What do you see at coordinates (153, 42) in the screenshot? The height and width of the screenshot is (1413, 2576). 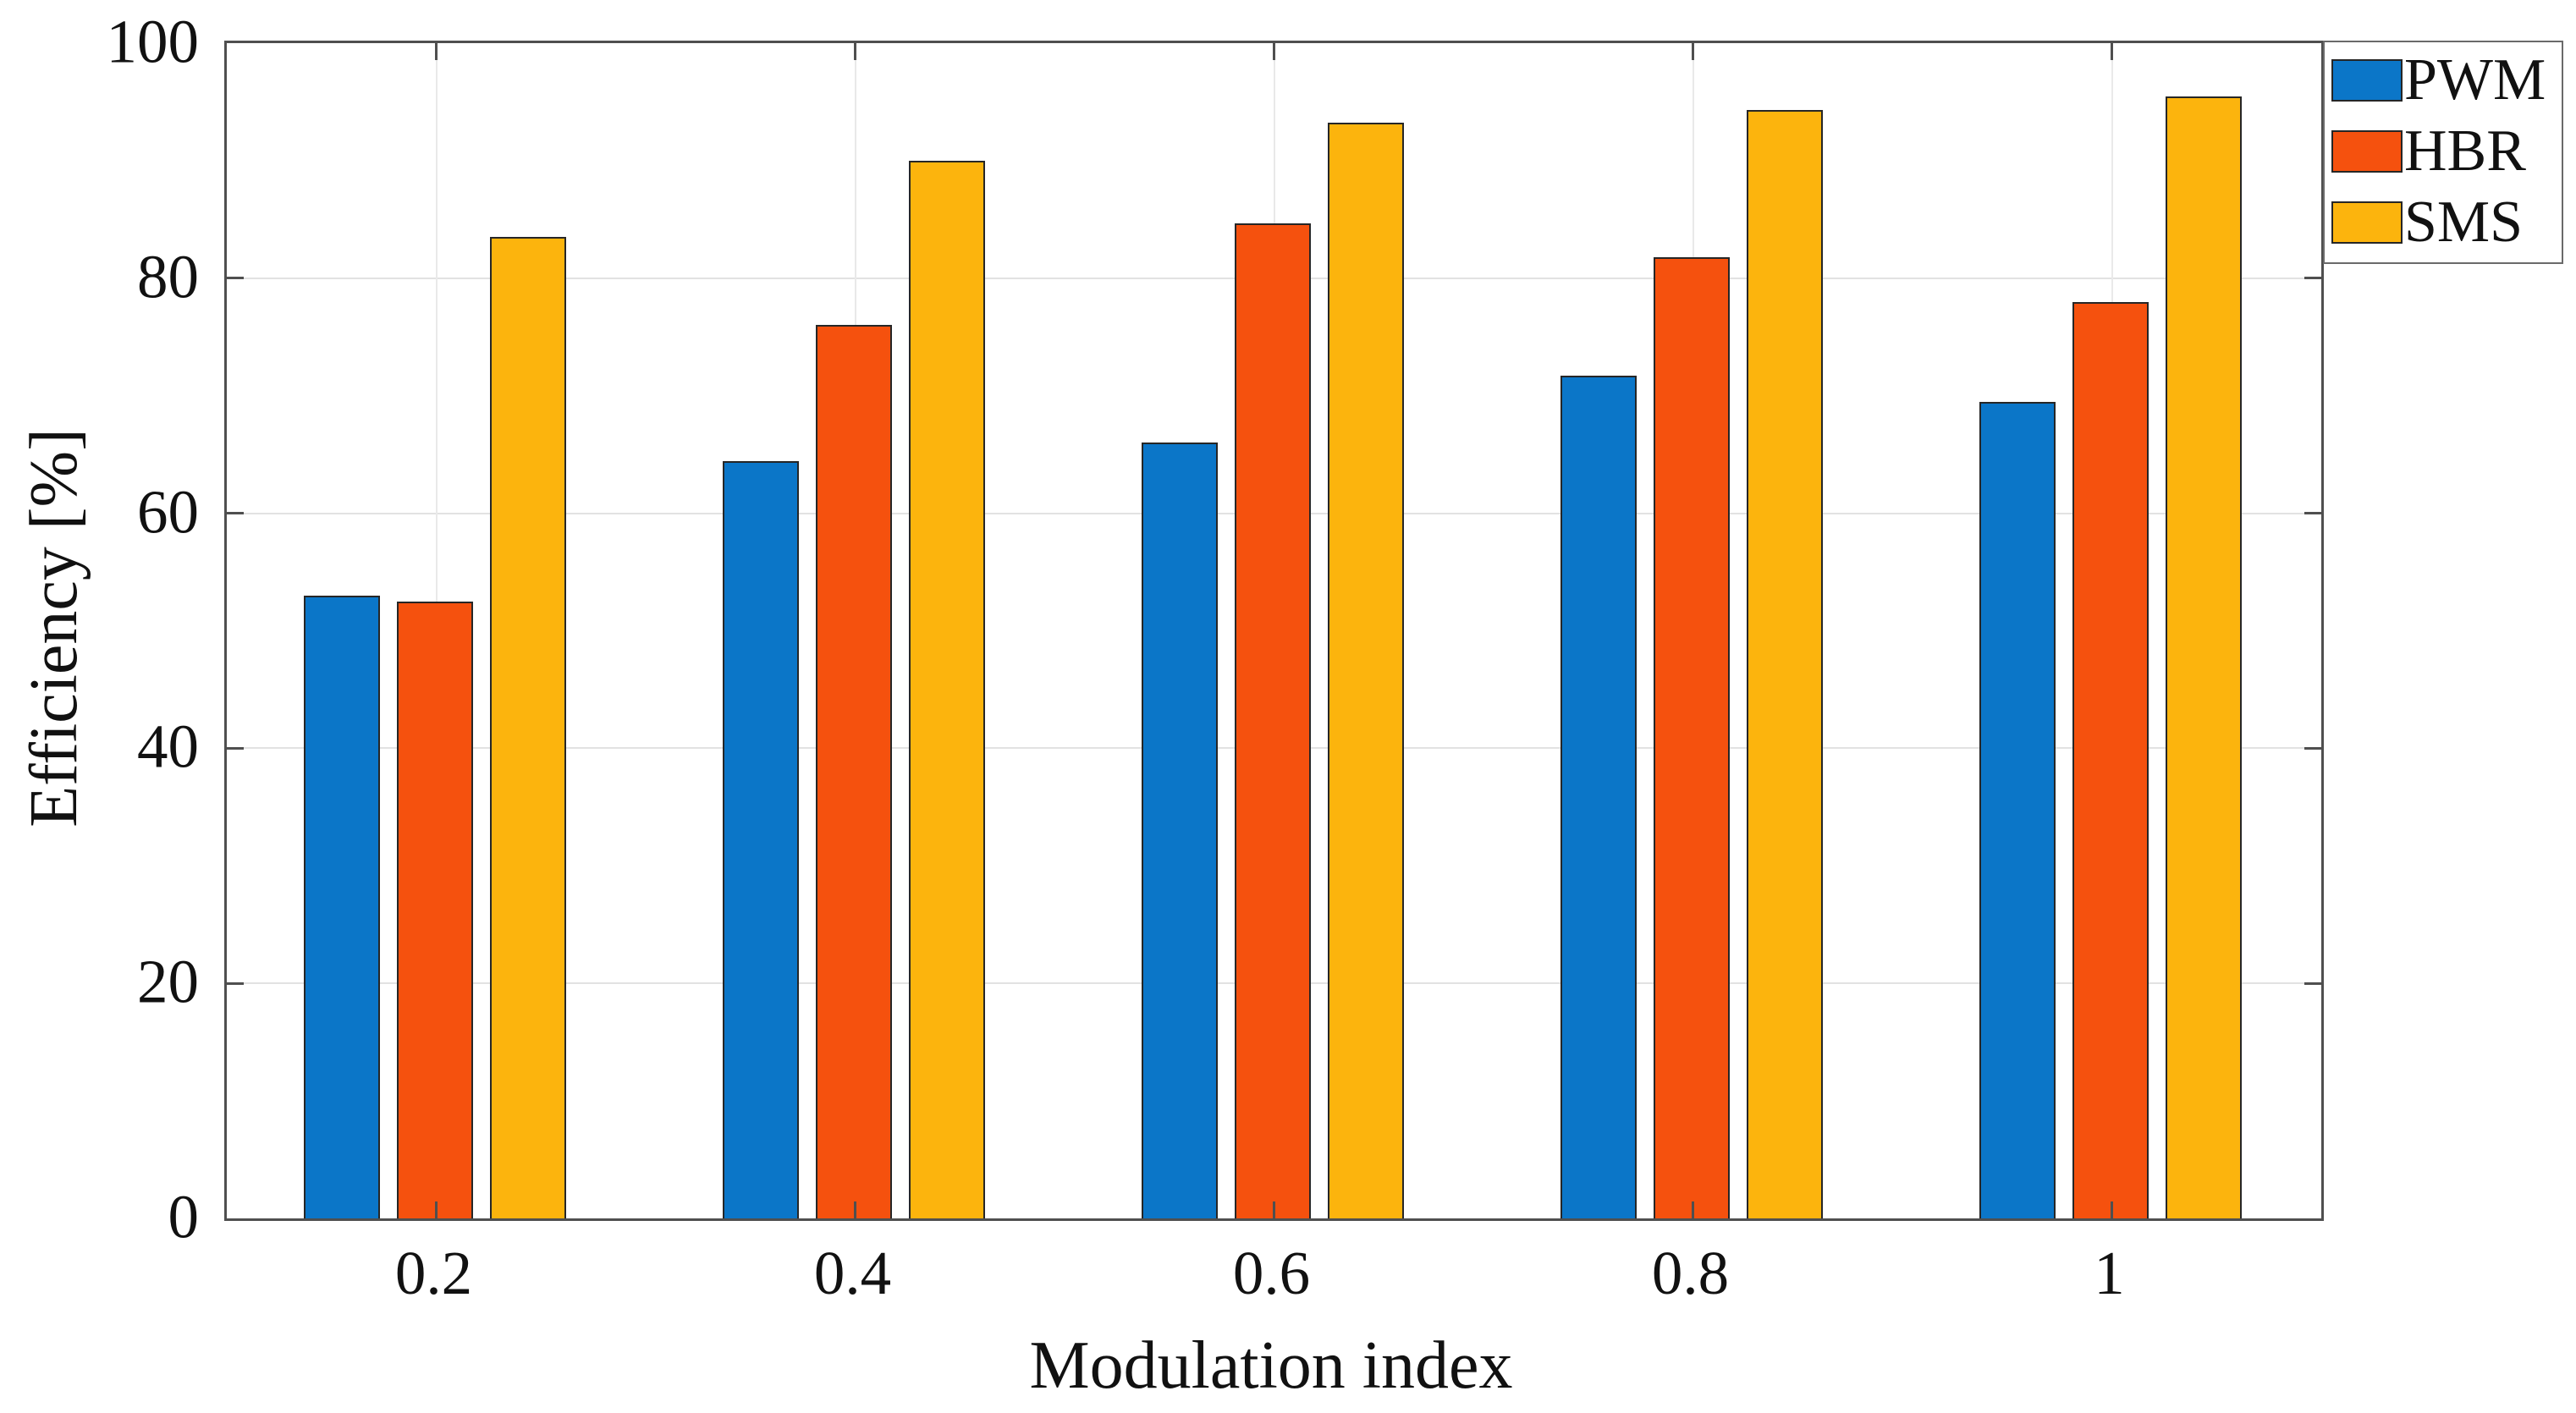 I see `y-tick-label: 100` at bounding box center [153, 42].